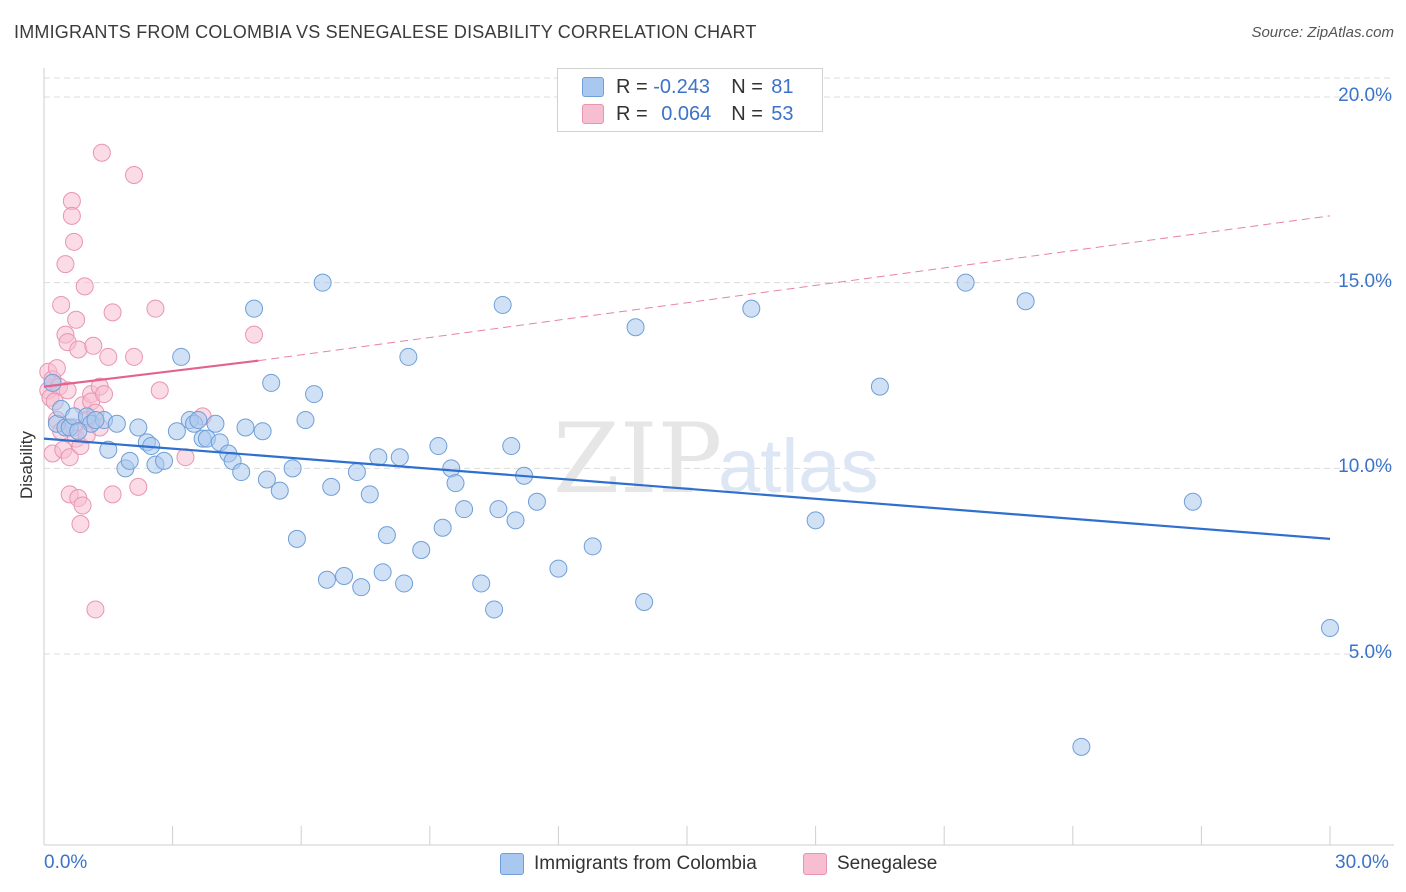  I want to click on bottom-legend-swatch-blue, so click(512, 864).